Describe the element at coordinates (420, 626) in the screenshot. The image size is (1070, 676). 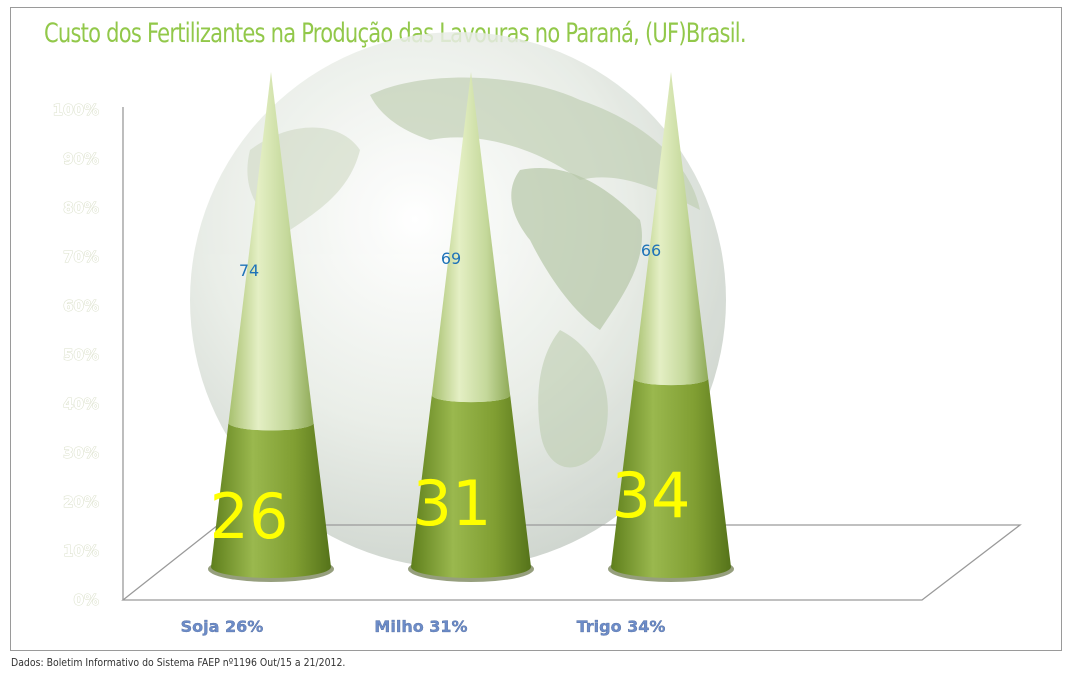
I see `category-label: Milho 31%` at that location.